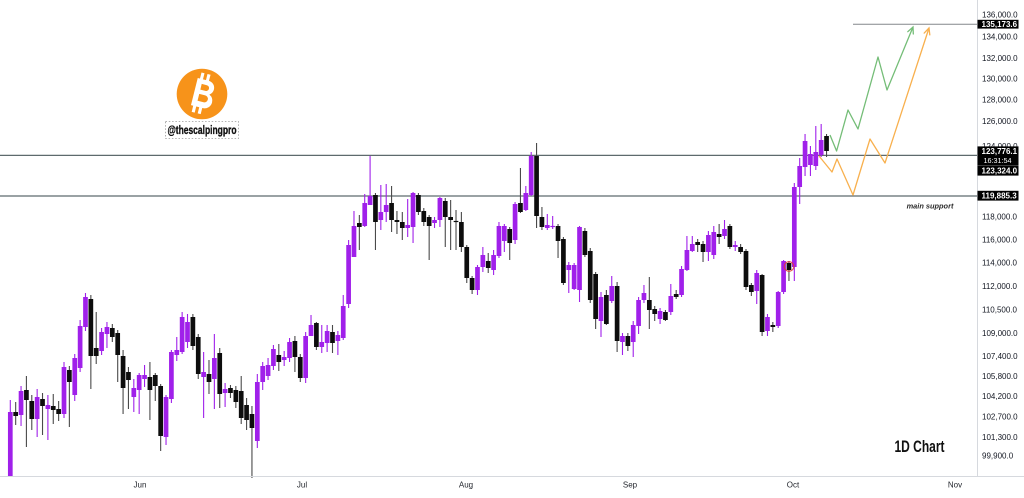 This screenshot has height=498, width=1024. Describe the element at coordinates (1000, 239) in the screenshot. I see `svg-text: 116,000.0` at that location.